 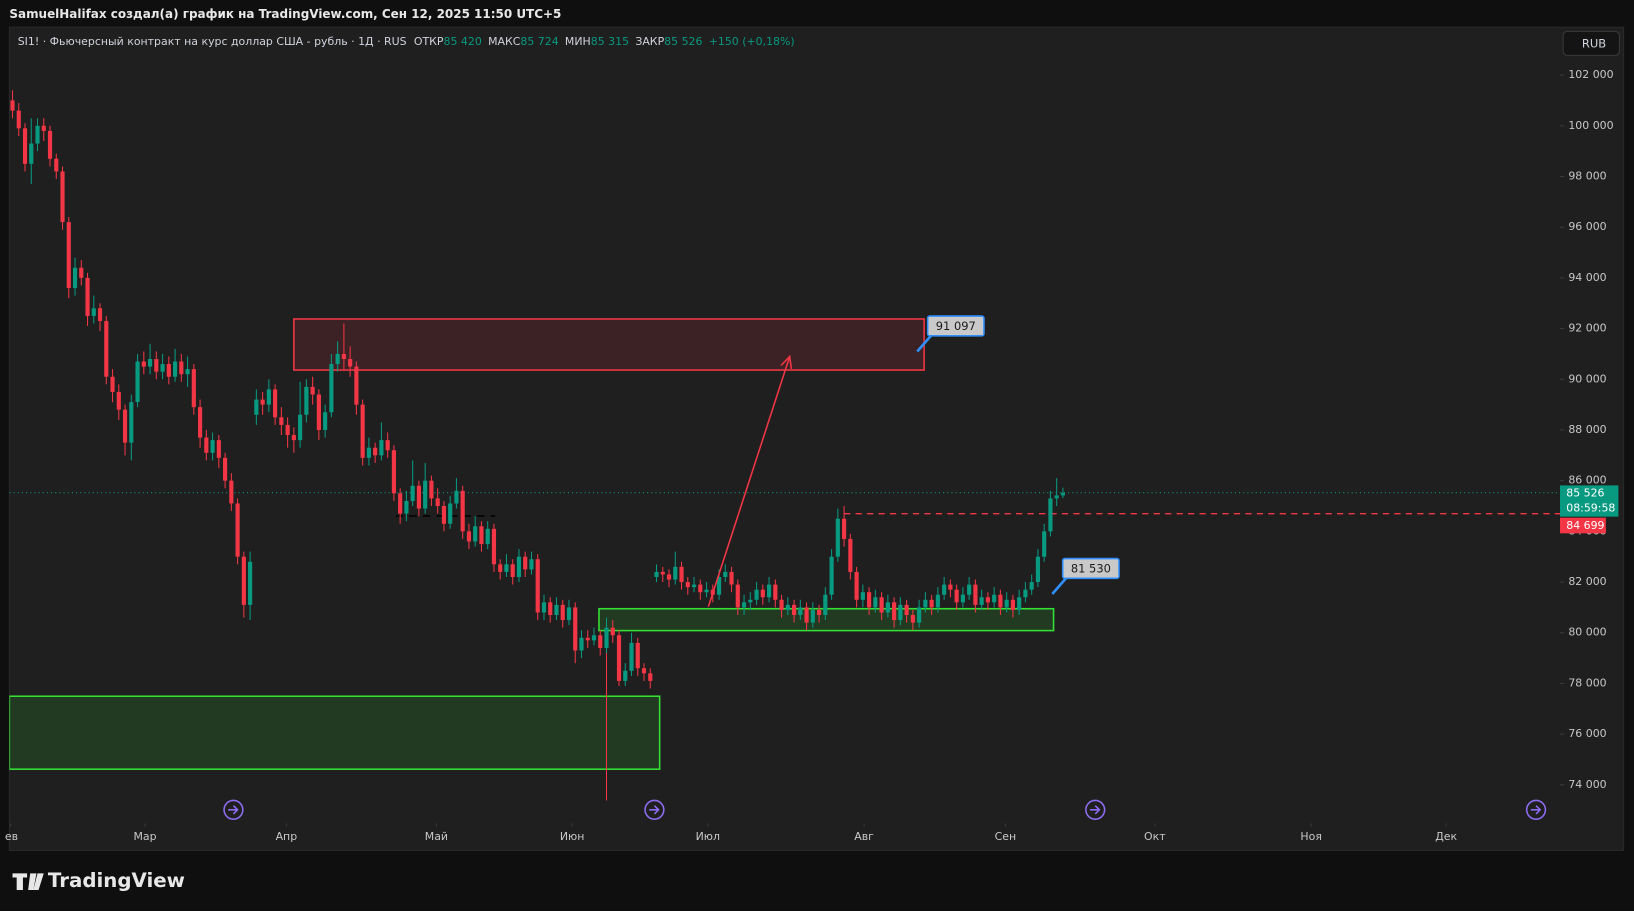 What do you see at coordinates (1091, 568) in the screenshot?
I see `callout-label: 81 530` at bounding box center [1091, 568].